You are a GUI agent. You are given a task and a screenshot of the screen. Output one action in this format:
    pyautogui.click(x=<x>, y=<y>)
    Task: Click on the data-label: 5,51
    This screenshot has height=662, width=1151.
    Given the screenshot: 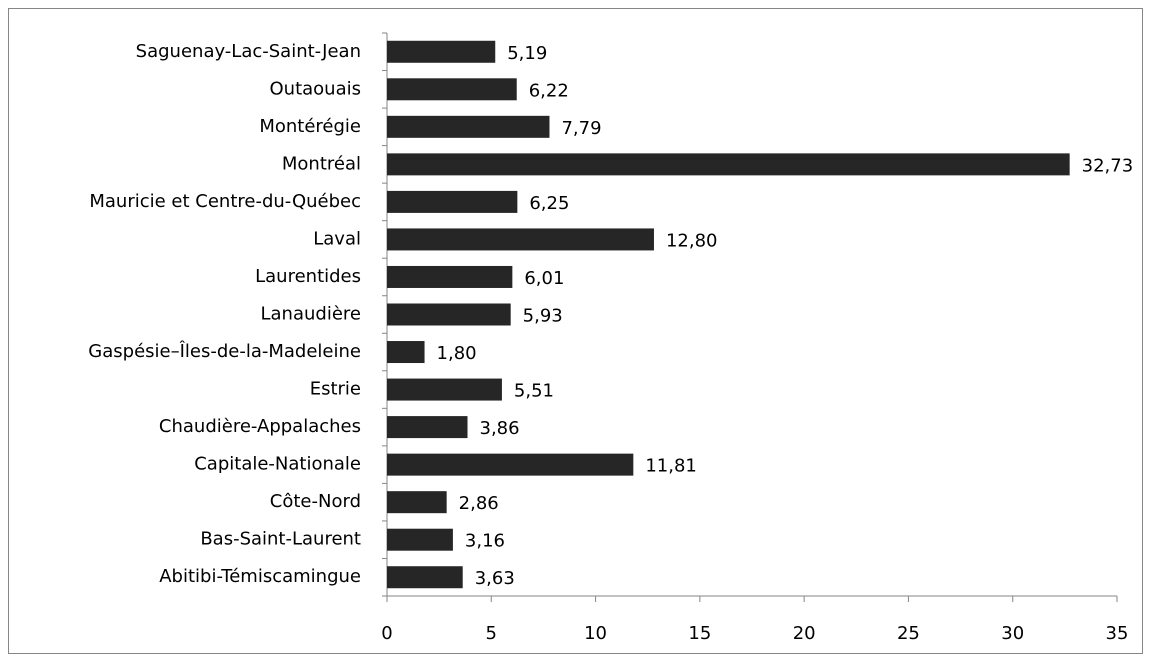 What is the action you would take?
    pyautogui.click(x=534, y=391)
    